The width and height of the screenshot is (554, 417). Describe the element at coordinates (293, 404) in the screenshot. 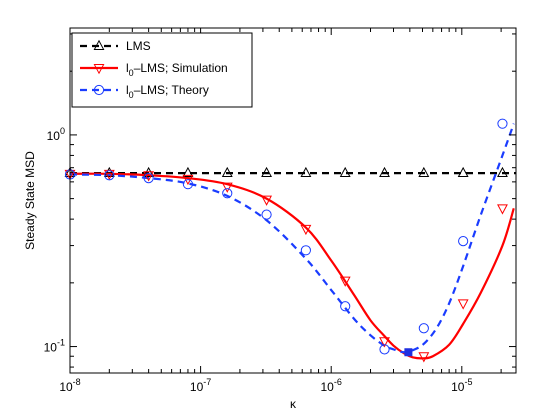

I see `x-axis-label: κ` at that location.